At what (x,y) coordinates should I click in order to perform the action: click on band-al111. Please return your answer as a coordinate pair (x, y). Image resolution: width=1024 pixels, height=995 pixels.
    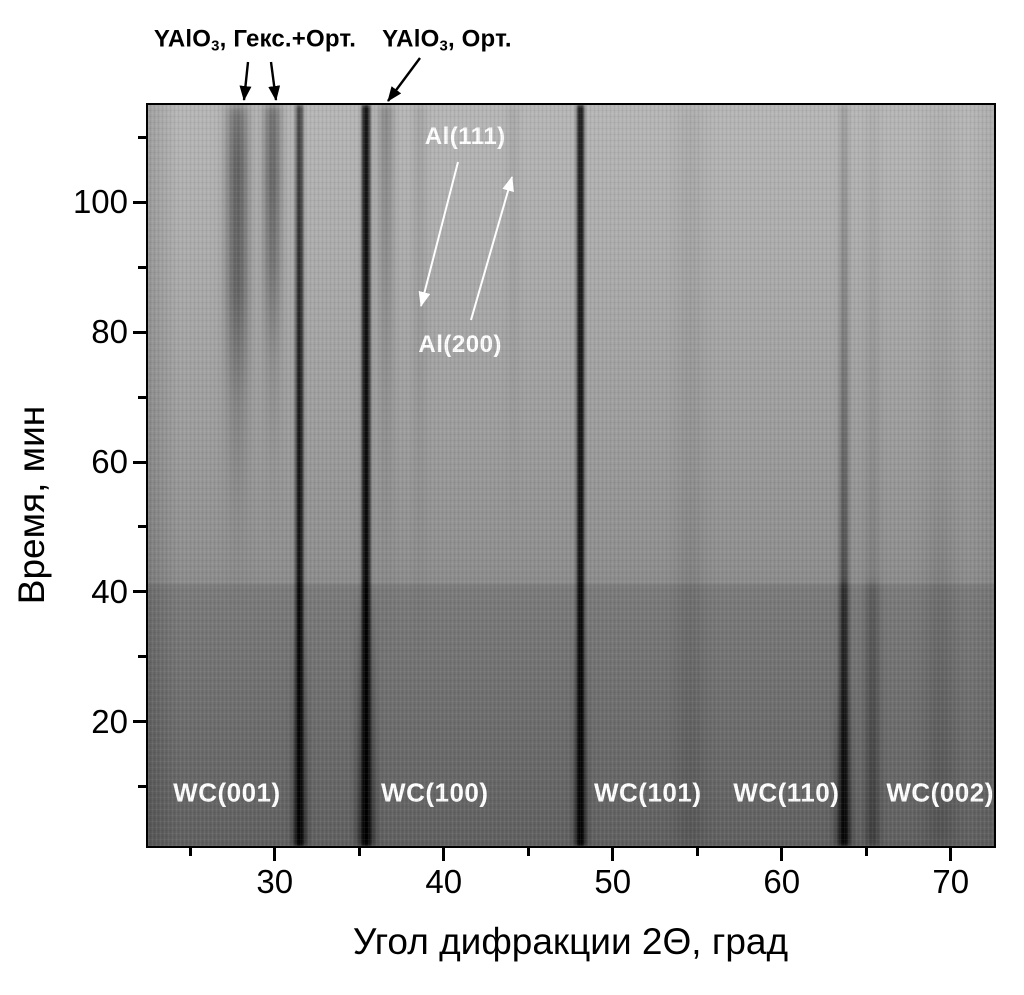
    Looking at the image, I should click on (419, 475).